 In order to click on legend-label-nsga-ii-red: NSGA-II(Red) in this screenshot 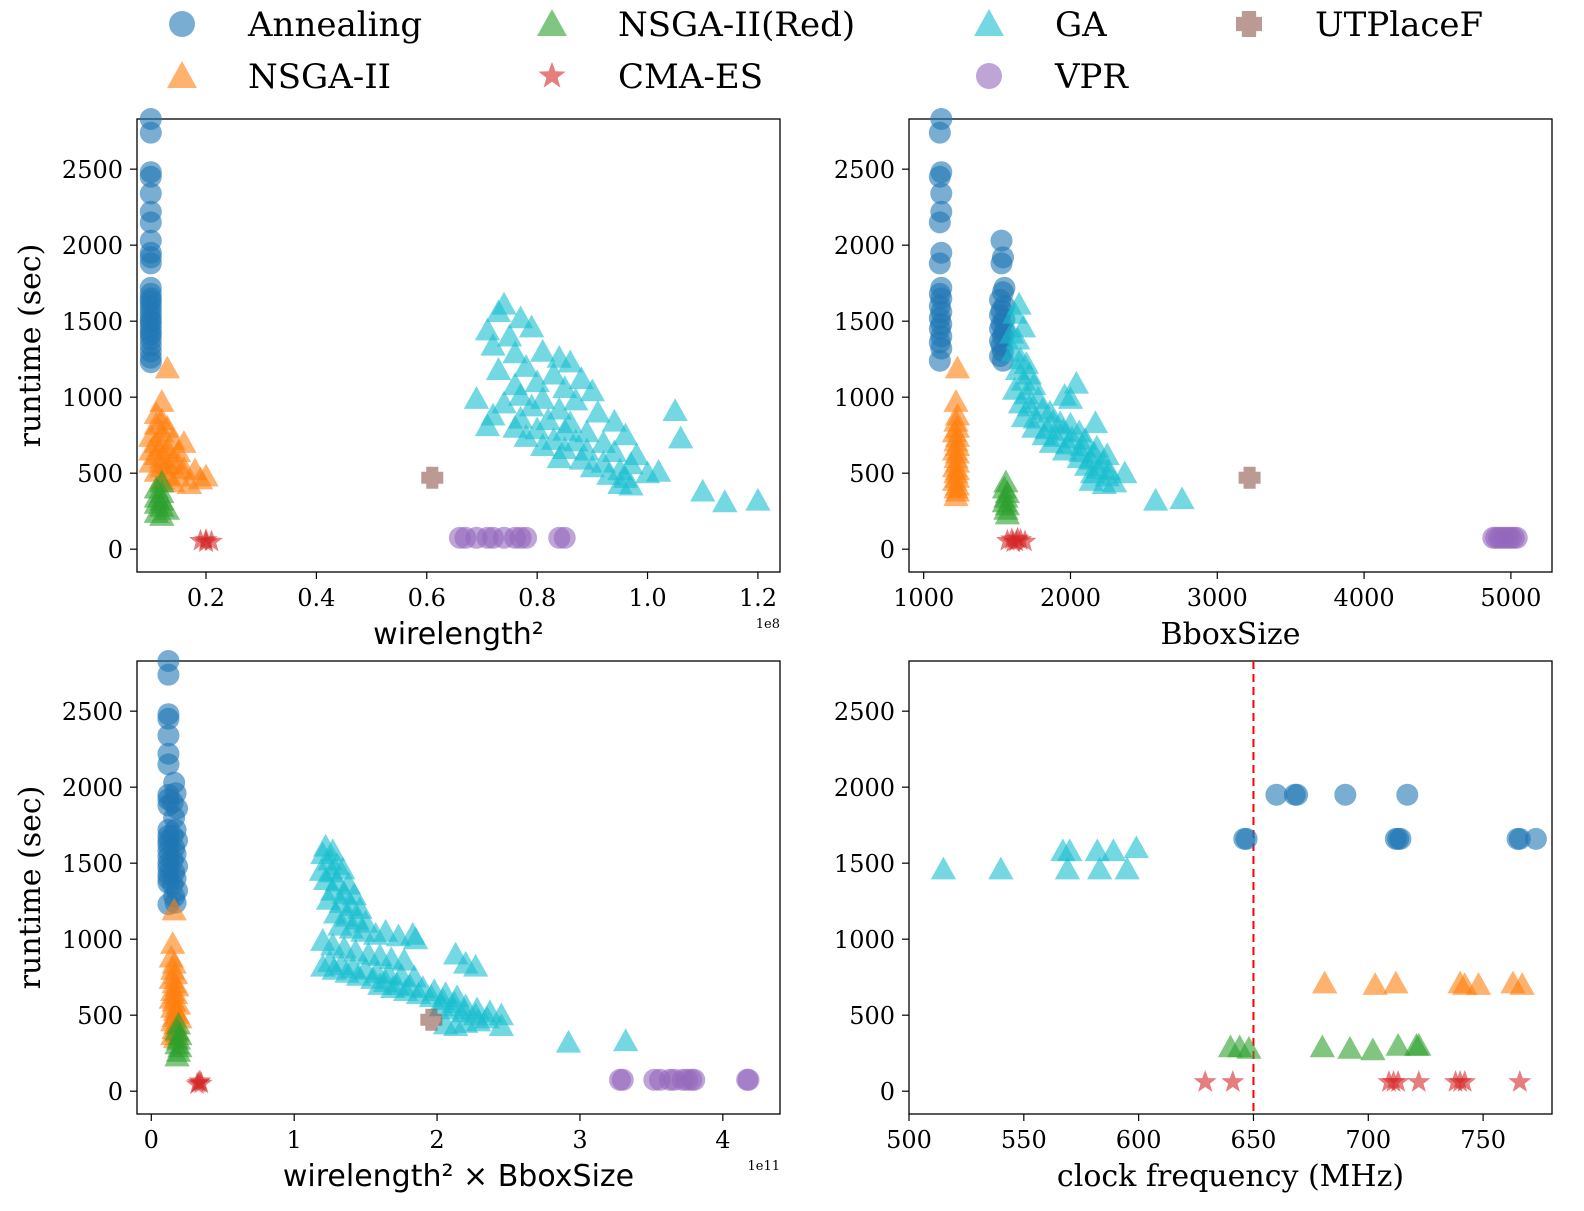, I will do `click(736, 25)`.